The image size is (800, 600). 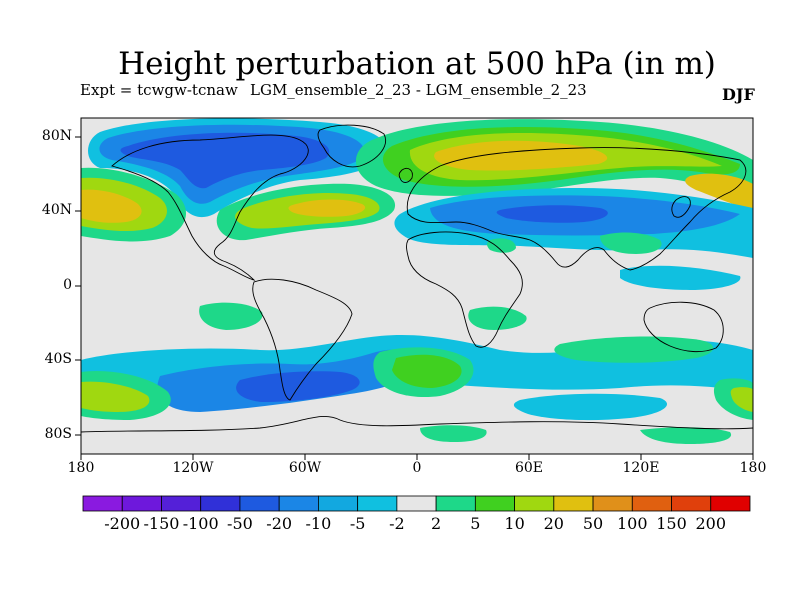 I want to click on contour-pos-africa, so click(x=501, y=245).